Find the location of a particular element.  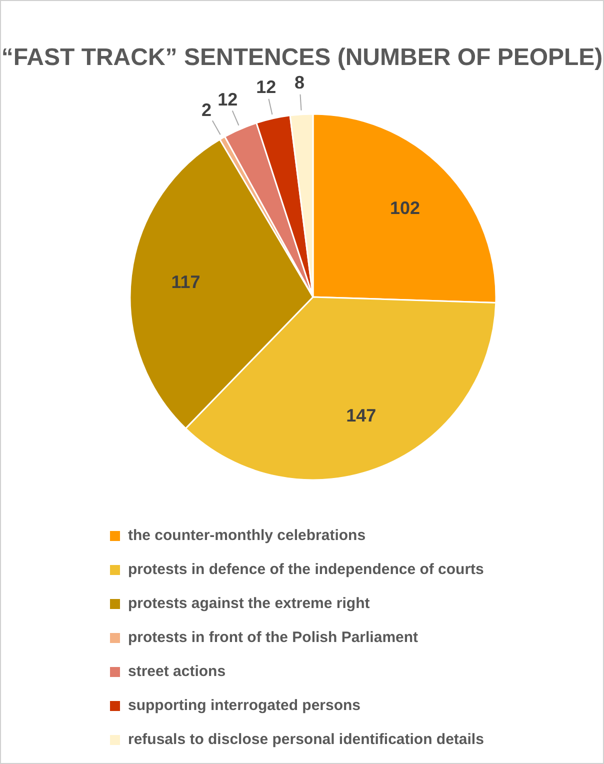

legend-label: protests against the extreme right is located at coordinates (249, 603).